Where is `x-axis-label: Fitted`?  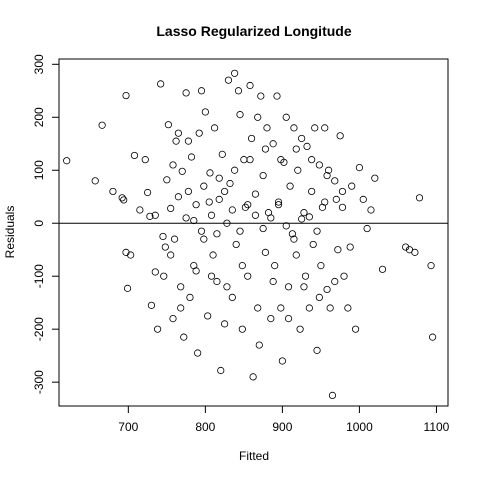
x-axis-label: Fitted is located at coordinates (254, 456).